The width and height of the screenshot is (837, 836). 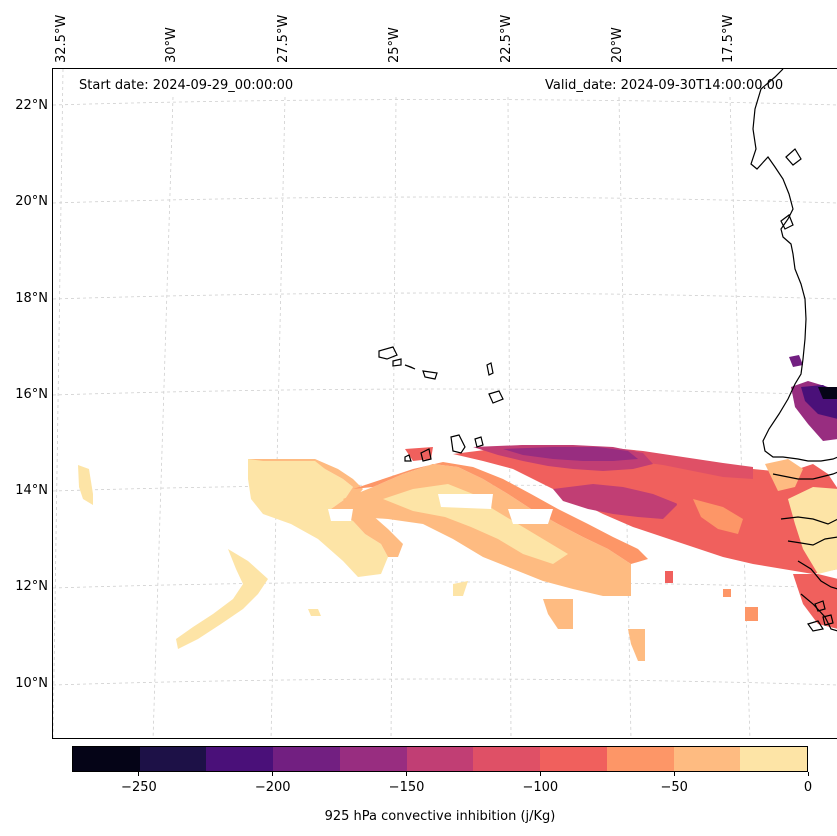 What do you see at coordinates (408, 458) in the screenshot?
I see `cape-verde-brava` at bounding box center [408, 458].